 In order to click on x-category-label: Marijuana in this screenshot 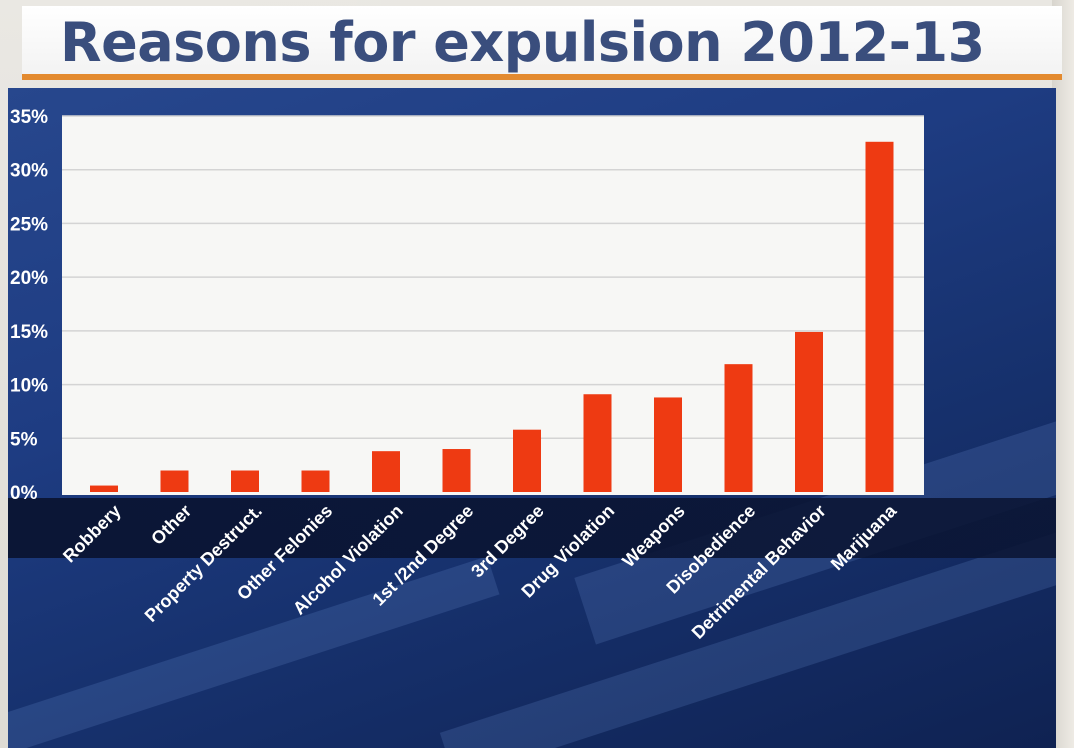, I will do `click(864, 537)`.